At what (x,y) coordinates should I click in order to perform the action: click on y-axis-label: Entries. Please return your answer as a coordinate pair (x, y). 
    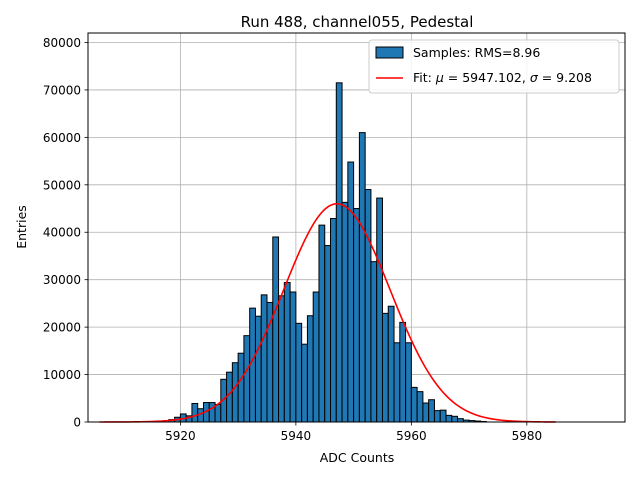
    Looking at the image, I should click on (21, 227).